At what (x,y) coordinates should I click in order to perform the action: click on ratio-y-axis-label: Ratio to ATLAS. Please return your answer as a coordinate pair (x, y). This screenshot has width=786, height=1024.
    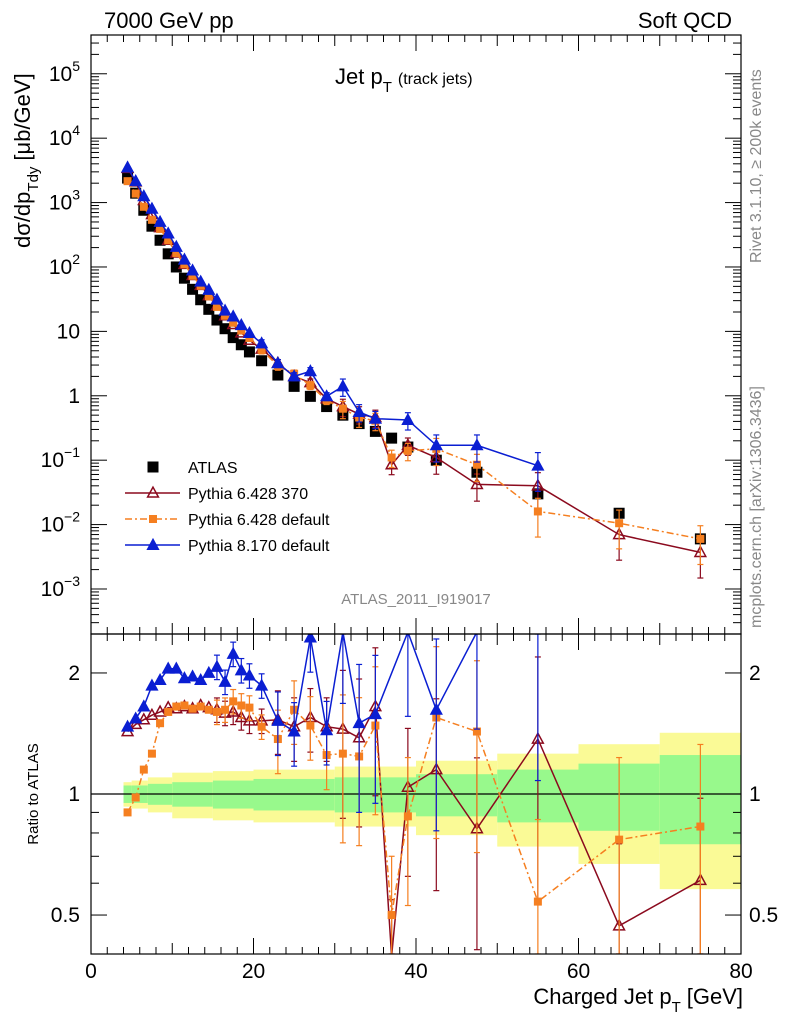
    Looking at the image, I should click on (33, 793).